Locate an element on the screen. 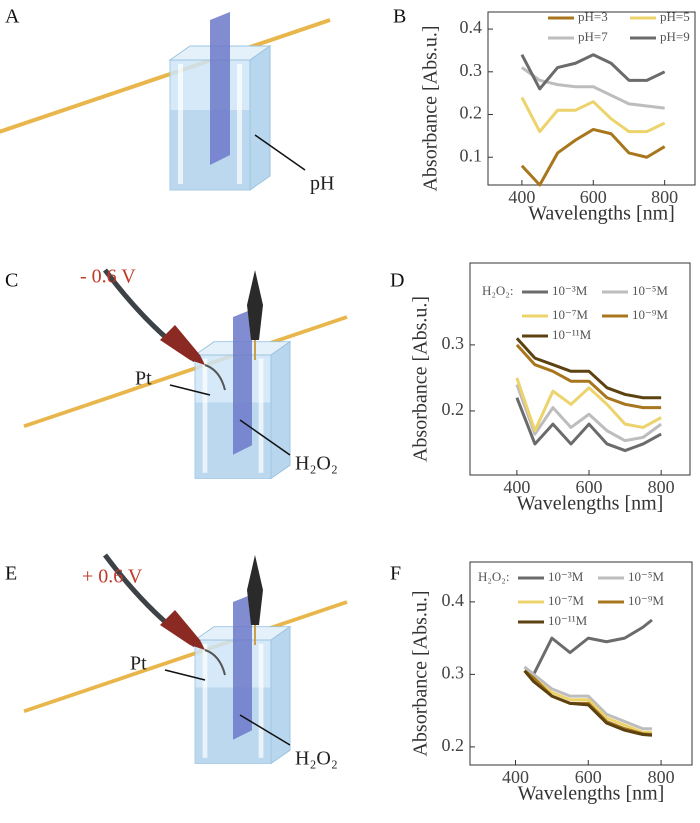 The width and height of the screenshot is (700, 823). voltage-label: + 0.6 V is located at coordinates (112, 577).